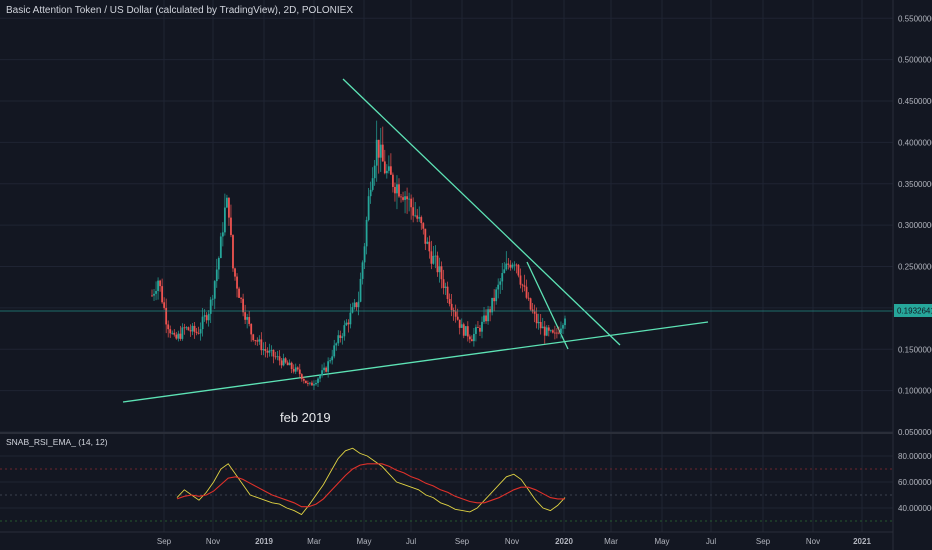  I want to click on rsi-levels, so click(446, 488).